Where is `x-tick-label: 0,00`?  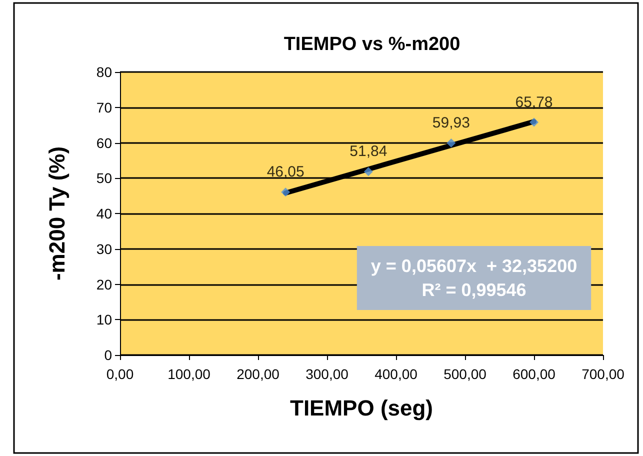
x-tick-label: 0,00 is located at coordinates (120, 374).